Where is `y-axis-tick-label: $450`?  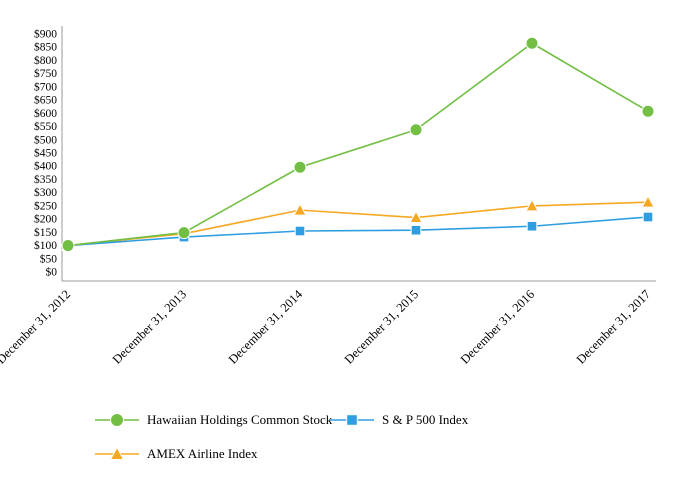
y-axis-tick-label: $450 is located at coordinates (45, 153).